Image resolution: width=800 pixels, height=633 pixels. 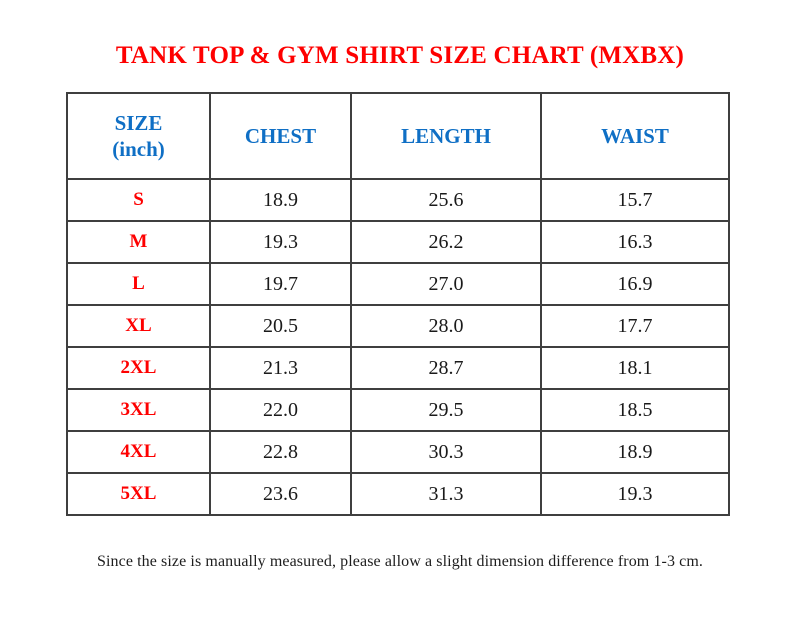 I want to click on size-label-cell: L, so click(x=138, y=284).